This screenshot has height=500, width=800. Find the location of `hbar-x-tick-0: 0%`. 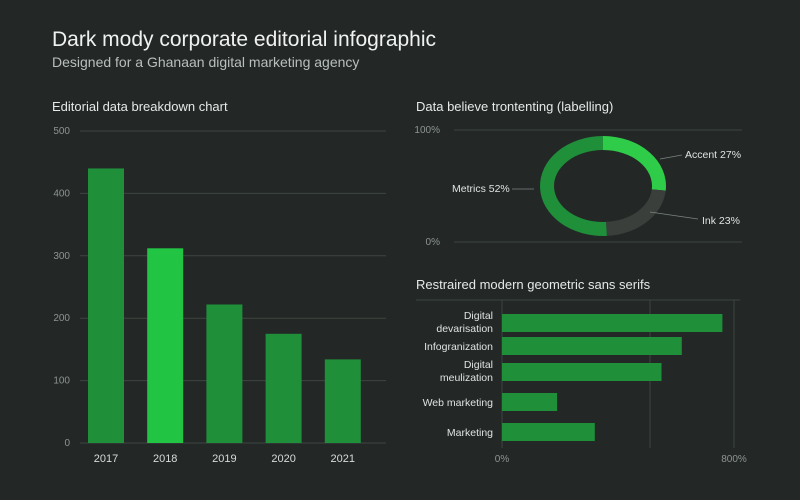

hbar-x-tick-0: 0% is located at coordinates (502, 459).